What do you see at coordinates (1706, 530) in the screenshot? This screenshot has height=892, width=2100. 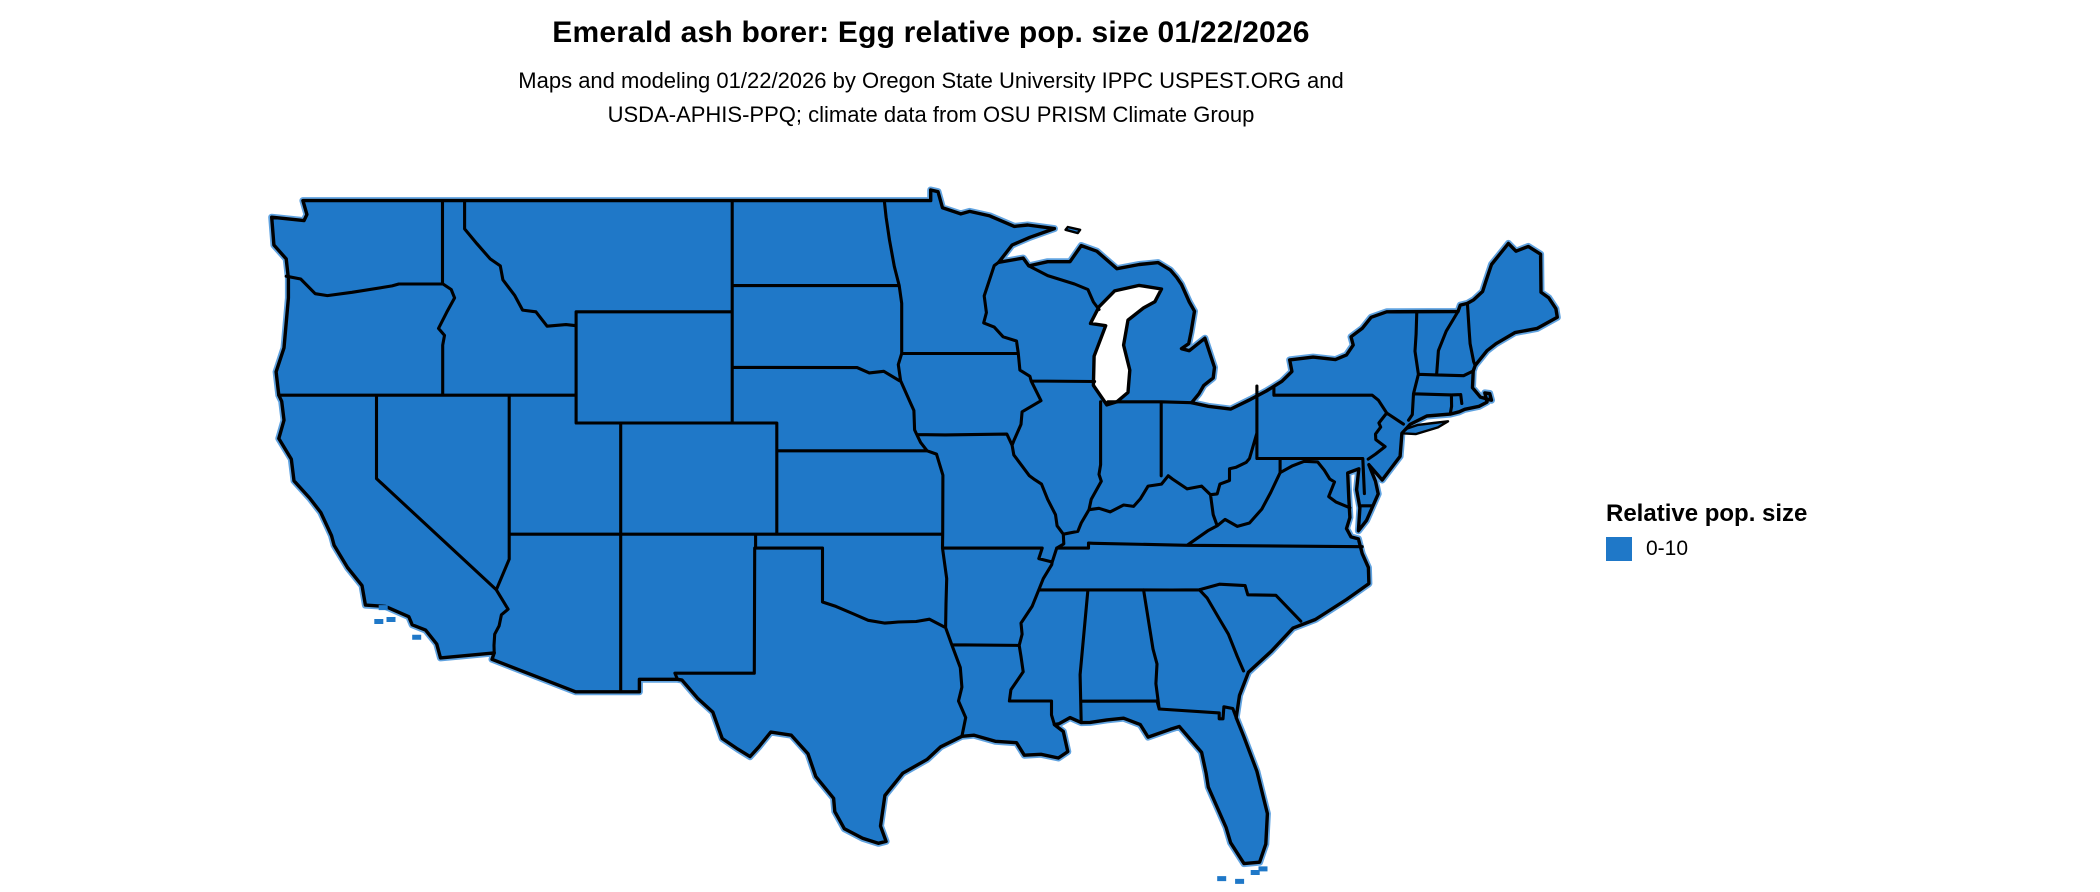 I see `legend: Relative pop. size 0-10` at bounding box center [1706, 530].